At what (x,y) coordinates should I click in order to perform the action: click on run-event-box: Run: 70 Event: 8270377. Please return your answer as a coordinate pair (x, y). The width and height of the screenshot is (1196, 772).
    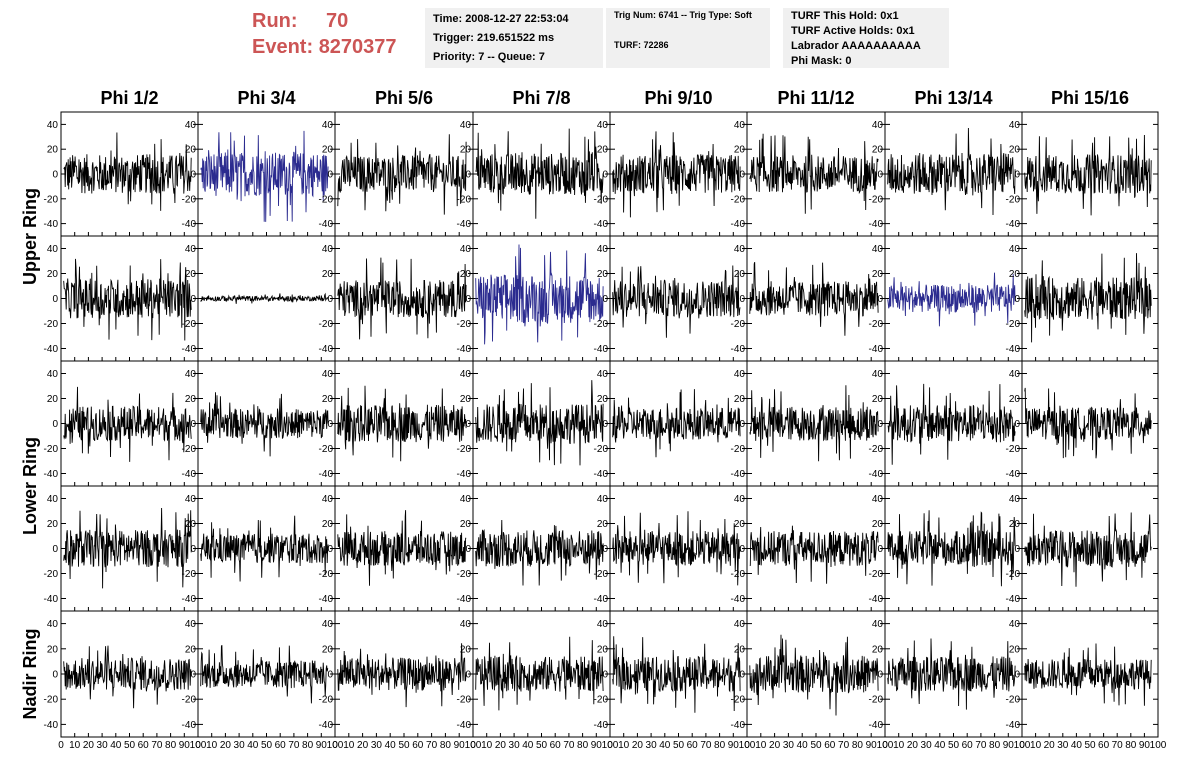
    Looking at the image, I should click on (337, 38).